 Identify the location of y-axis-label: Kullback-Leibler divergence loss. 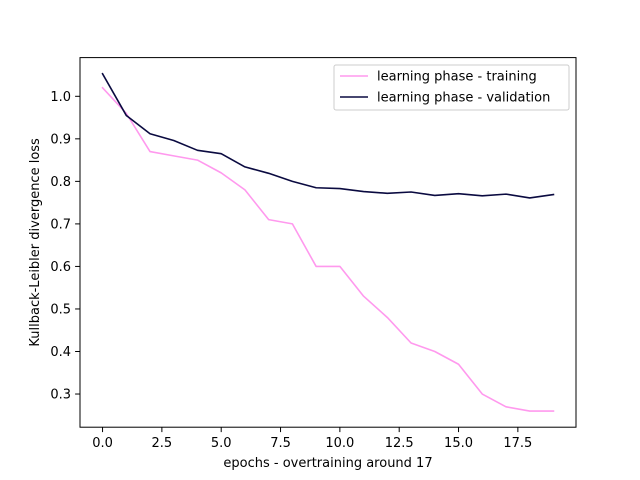
(35, 242).